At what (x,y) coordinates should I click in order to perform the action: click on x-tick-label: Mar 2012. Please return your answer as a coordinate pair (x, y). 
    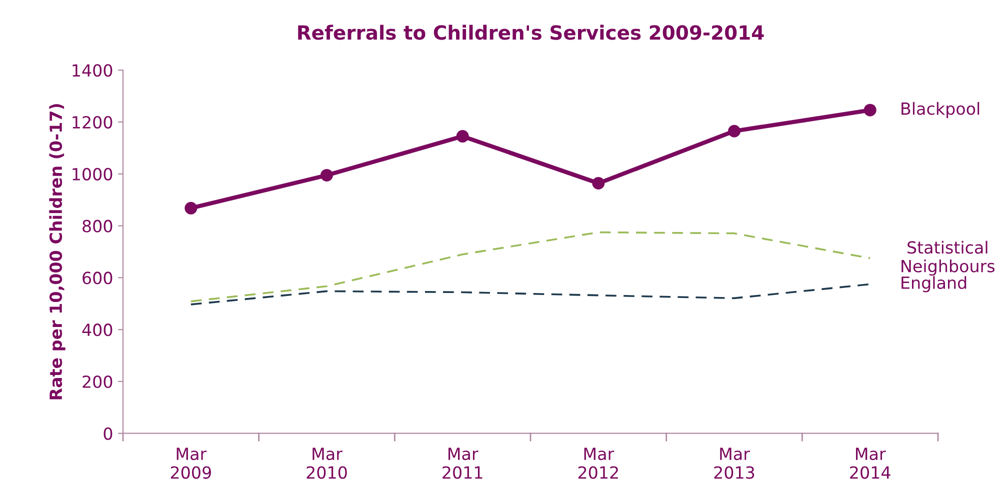
    Looking at the image, I should click on (598, 463).